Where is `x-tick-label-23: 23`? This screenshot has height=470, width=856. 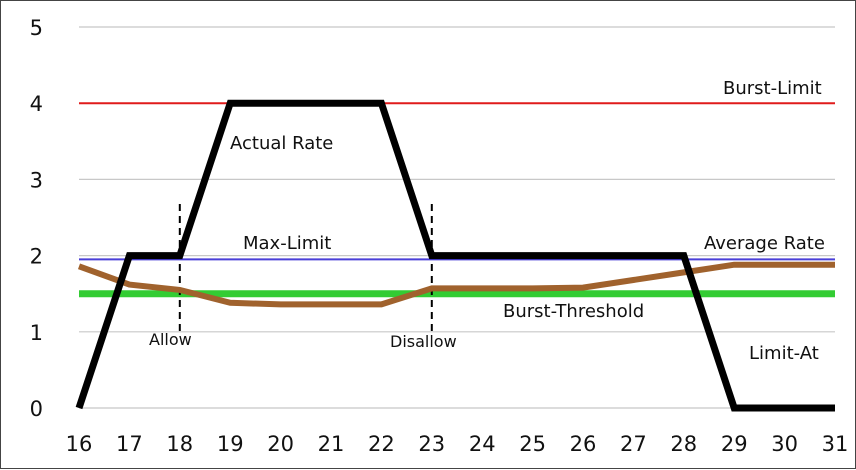 x-tick-label-23: 23 is located at coordinates (431, 444).